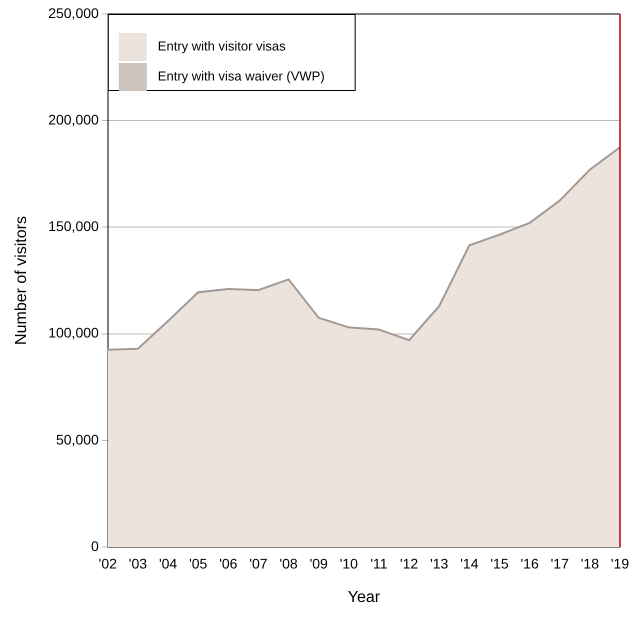  What do you see at coordinates (108, 563) in the screenshot?
I see `x-tick-label: '02` at bounding box center [108, 563].